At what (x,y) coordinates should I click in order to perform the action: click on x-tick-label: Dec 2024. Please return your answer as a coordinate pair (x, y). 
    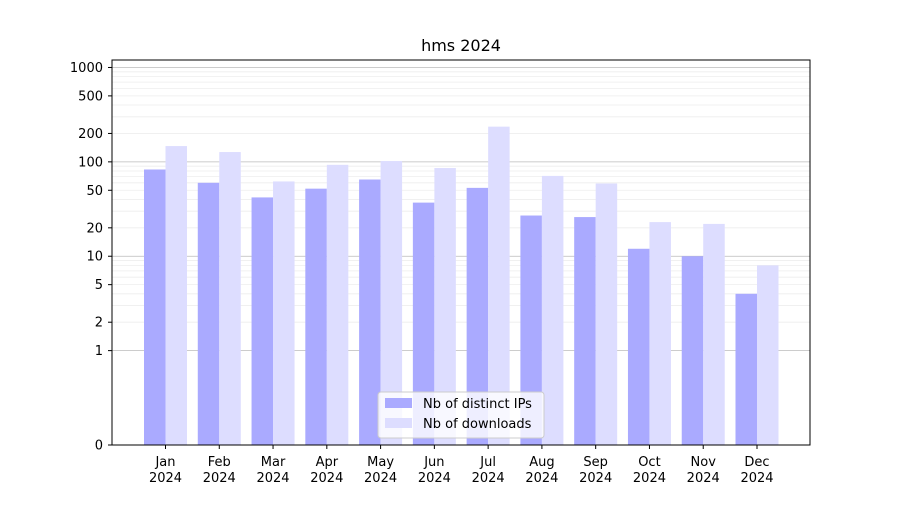
    Looking at the image, I should click on (756, 470).